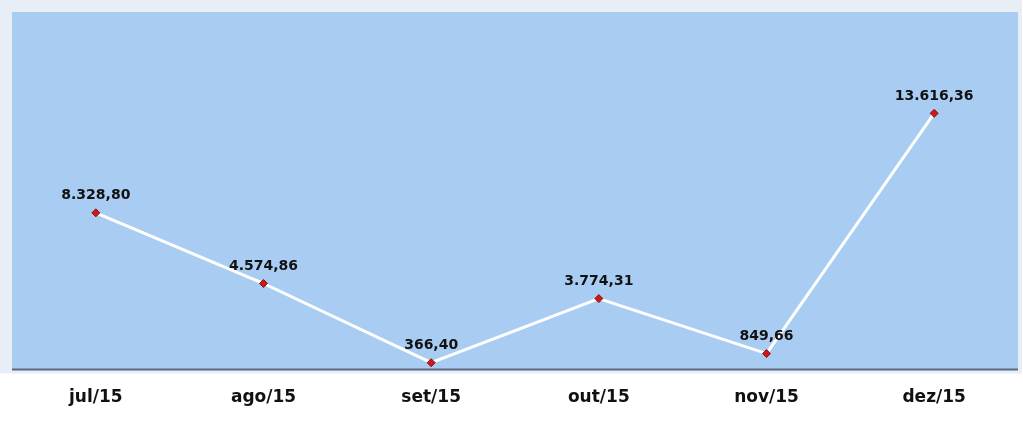  What do you see at coordinates (263, 396) in the screenshot?
I see `x-tick-label: ago/15` at bounding box center [263, 396].